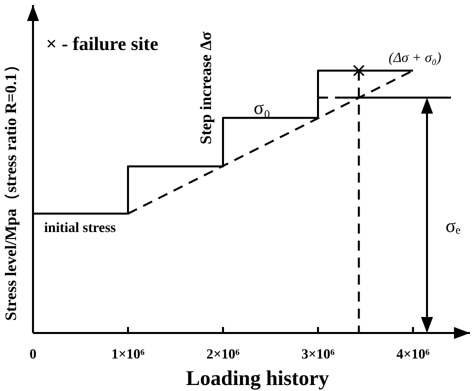 The width and height of the screenshot is (474, 391). Describe the element at coordinates (80, 228) in the screenshot. I see `annotation: initial stress` at that location.